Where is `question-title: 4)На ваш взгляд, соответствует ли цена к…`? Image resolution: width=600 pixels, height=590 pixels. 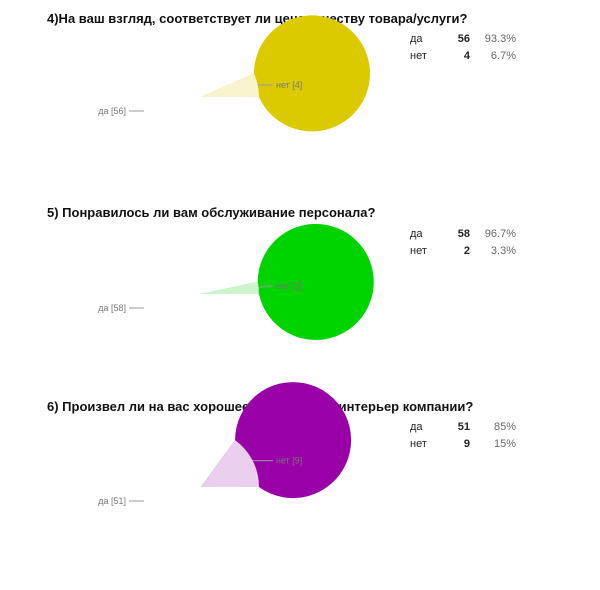 question-title: 4)На ваш взгляд, соответствует ли цена к… is located at coordinates (257, 18).